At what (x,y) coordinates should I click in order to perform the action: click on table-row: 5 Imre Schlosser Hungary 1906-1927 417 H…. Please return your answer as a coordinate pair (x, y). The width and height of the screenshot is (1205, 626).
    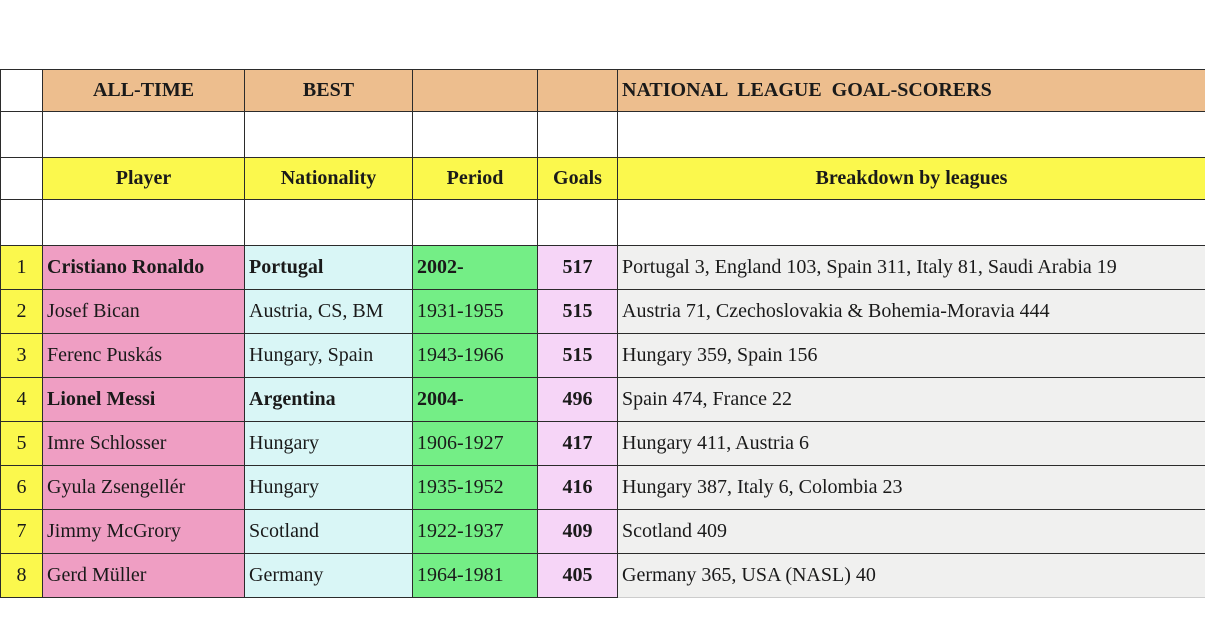
    Looking at the image, I should click on (602, 443).